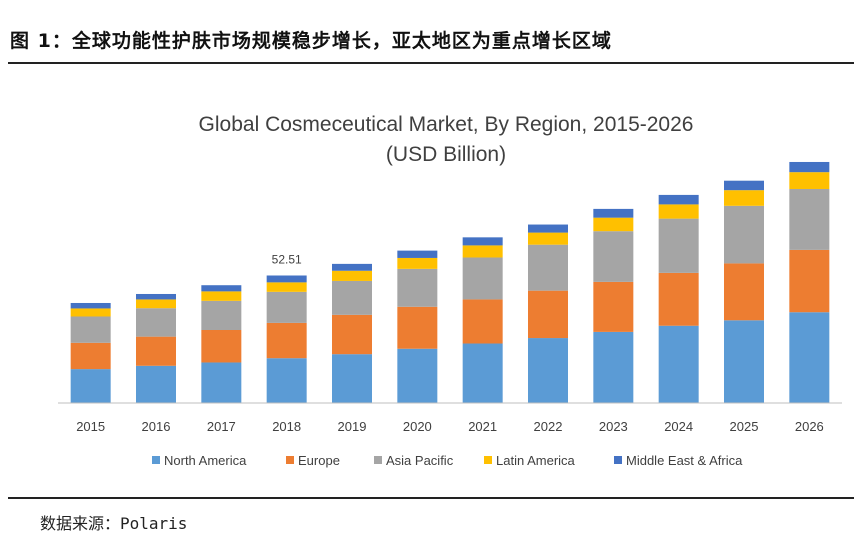  I want to click on bar-asia-pacific-2017, so click(221, 315).